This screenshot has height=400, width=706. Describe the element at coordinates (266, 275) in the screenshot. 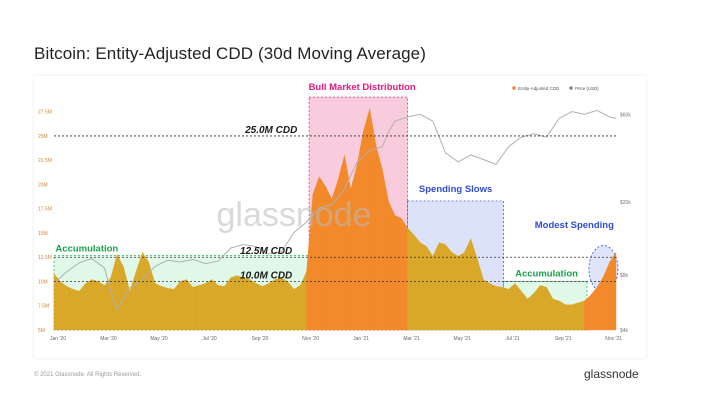

I see `reference-line-label: 10.0M CDD` at that location.